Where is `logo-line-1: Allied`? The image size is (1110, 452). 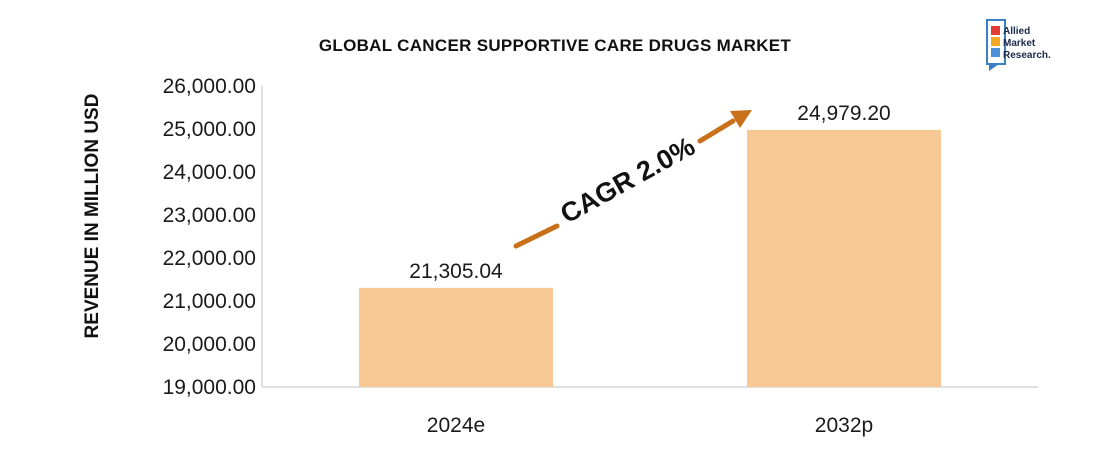
logo-line-1: Allied is located at coordinates (1016, 31).